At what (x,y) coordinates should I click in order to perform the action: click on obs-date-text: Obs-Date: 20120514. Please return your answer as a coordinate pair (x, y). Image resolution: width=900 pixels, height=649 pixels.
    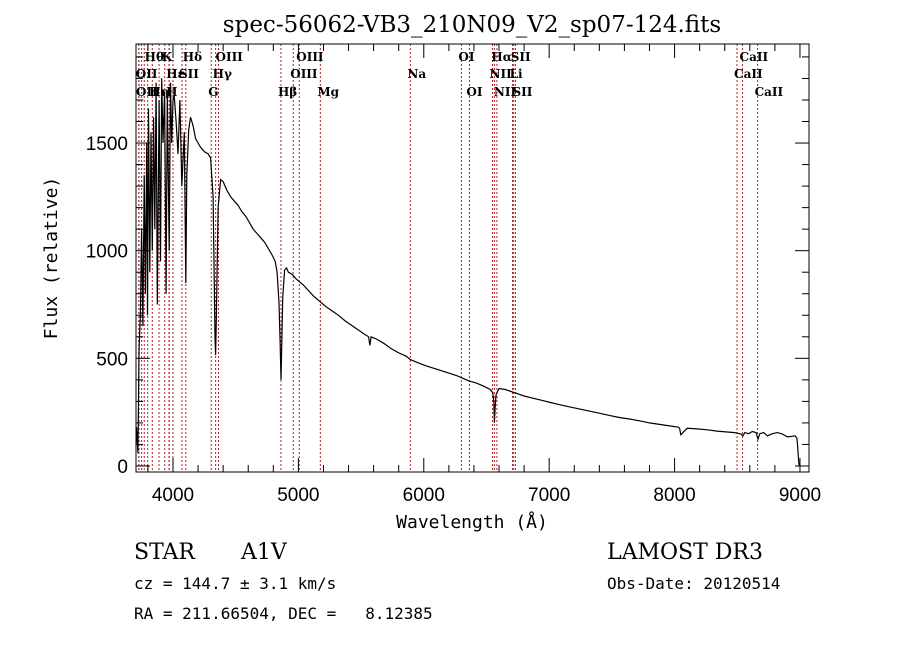
    Looking at the image, I should click on (694, 583).